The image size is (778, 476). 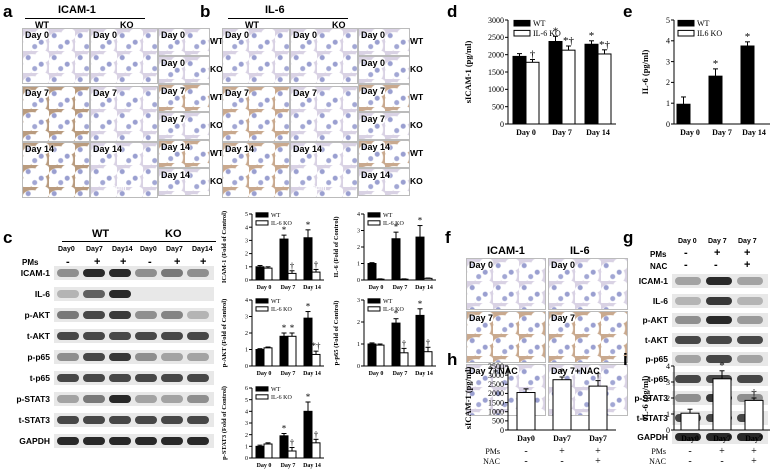 I want to click on panel-c-day-label: Day7, so click(x=174, y=249).